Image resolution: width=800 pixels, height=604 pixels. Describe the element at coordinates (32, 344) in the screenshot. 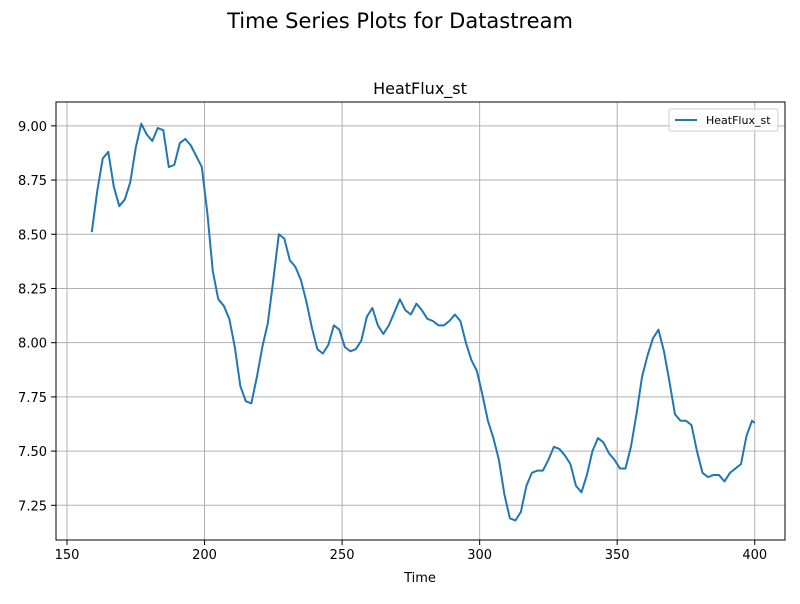

I see `y-tick-label: 8.00` at that location.